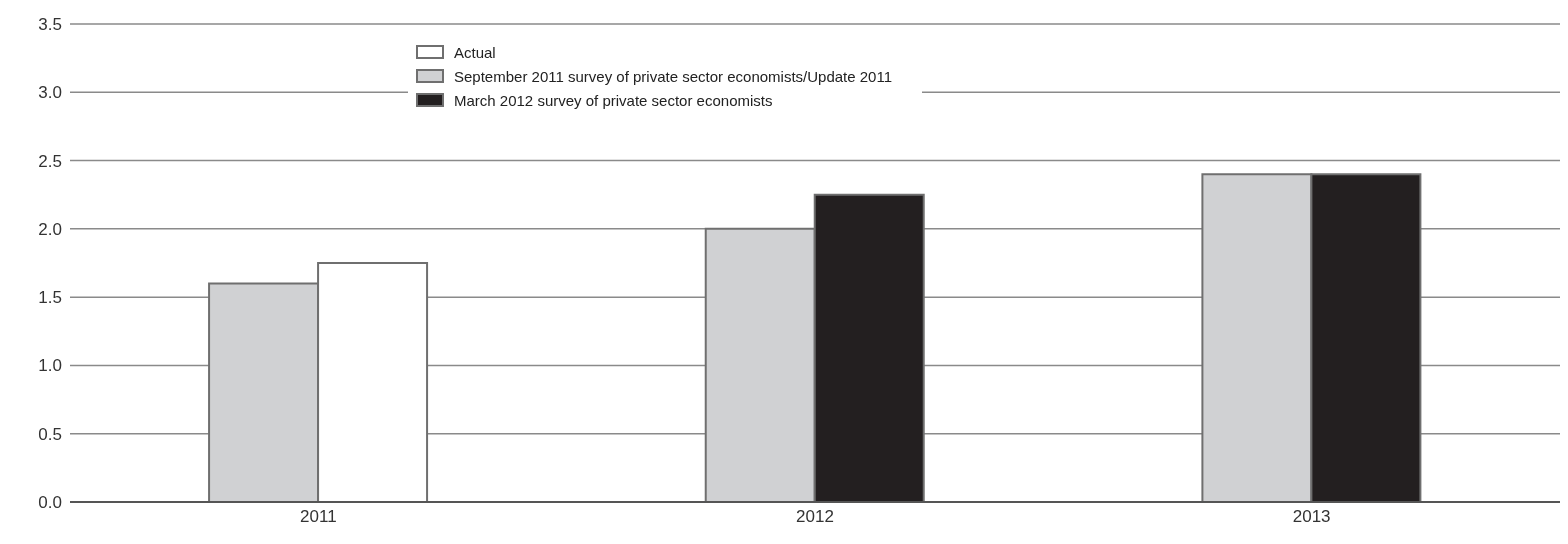 The image size is (1568, 544). What do you see at coordinates (50, 298) in the screenshot?
I see `y-tick-label: 1.5` at bounding box center [50, 298].